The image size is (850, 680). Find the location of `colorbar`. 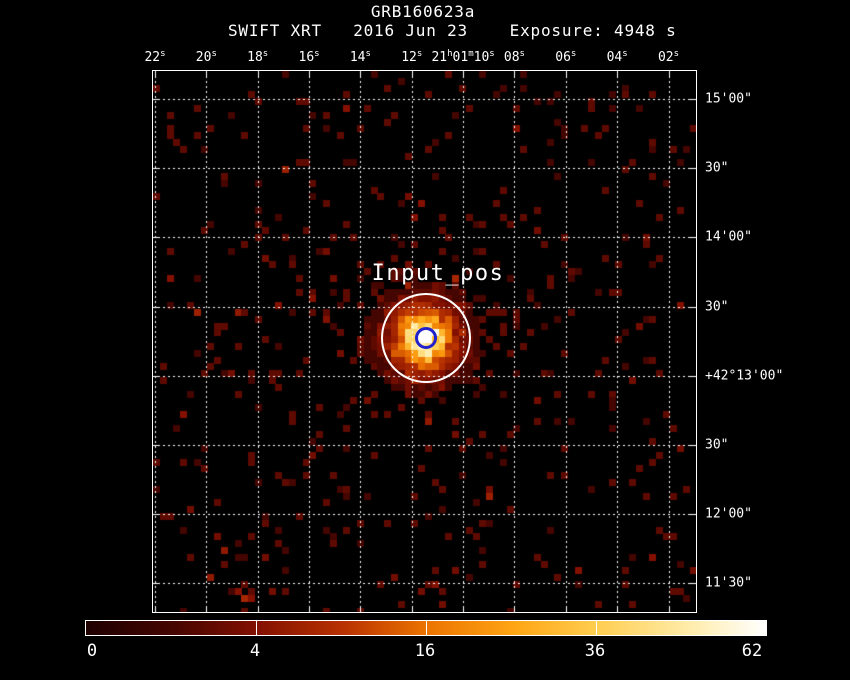

colorbar is located at coordinates (426, 628).